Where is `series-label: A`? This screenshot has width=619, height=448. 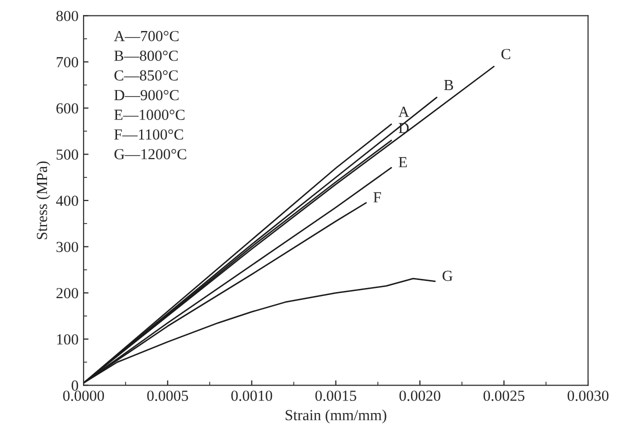
series-label: A is located at coordinates (404, 111).